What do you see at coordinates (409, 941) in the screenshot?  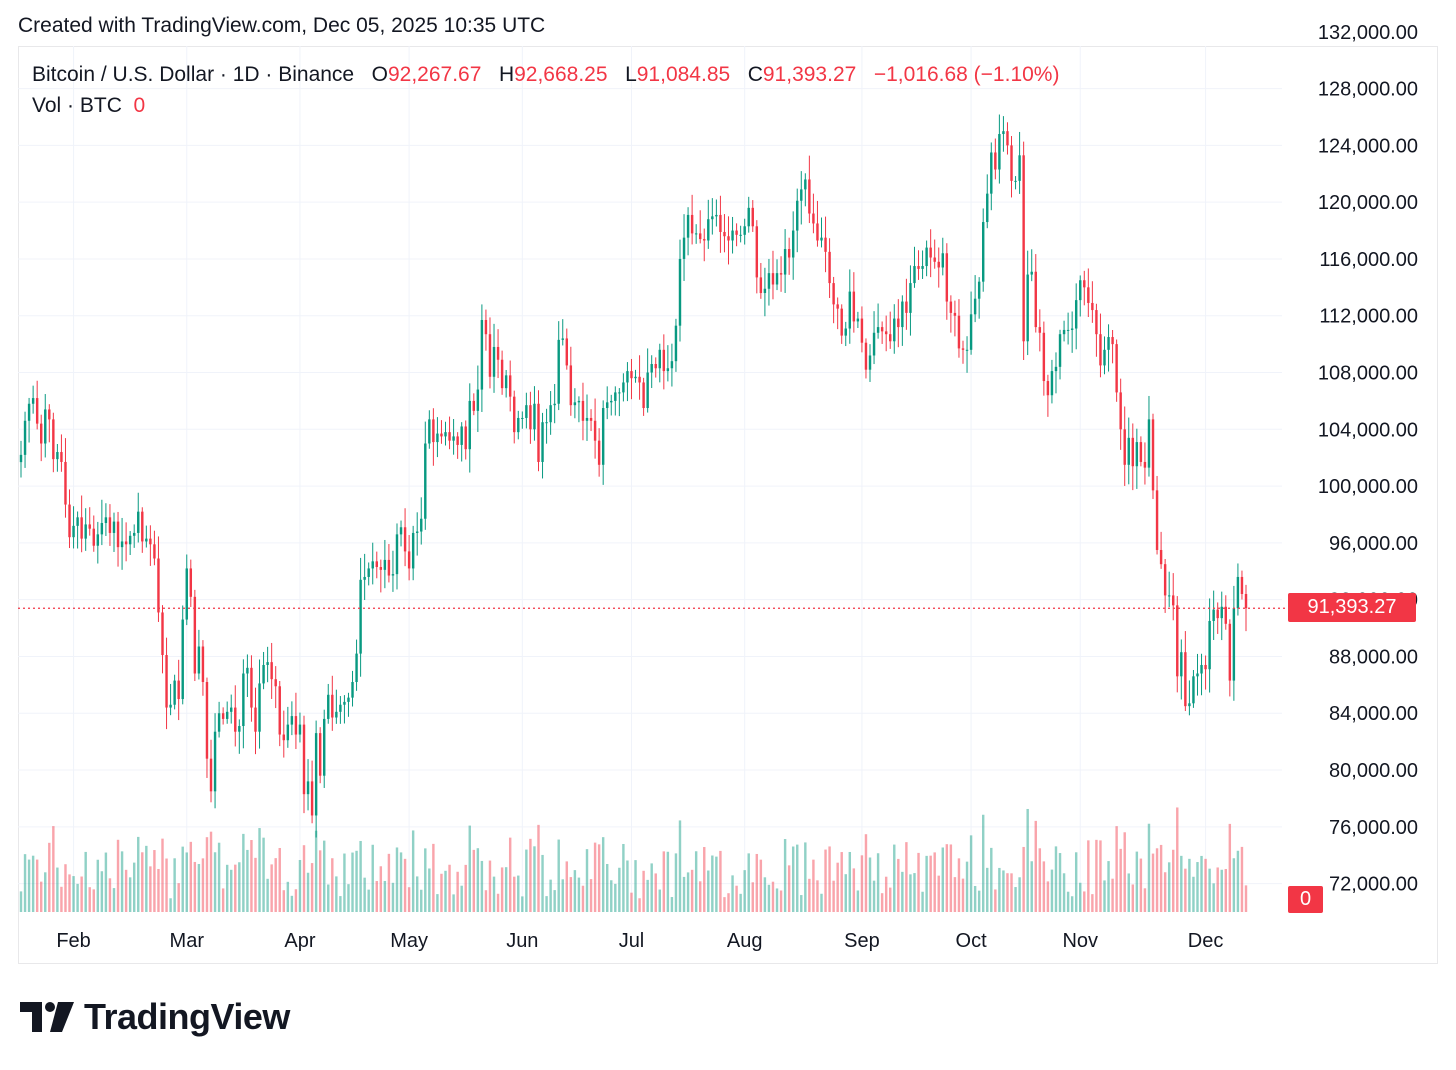 I see `x-tick-label: May` at bounding box center [409, 941].